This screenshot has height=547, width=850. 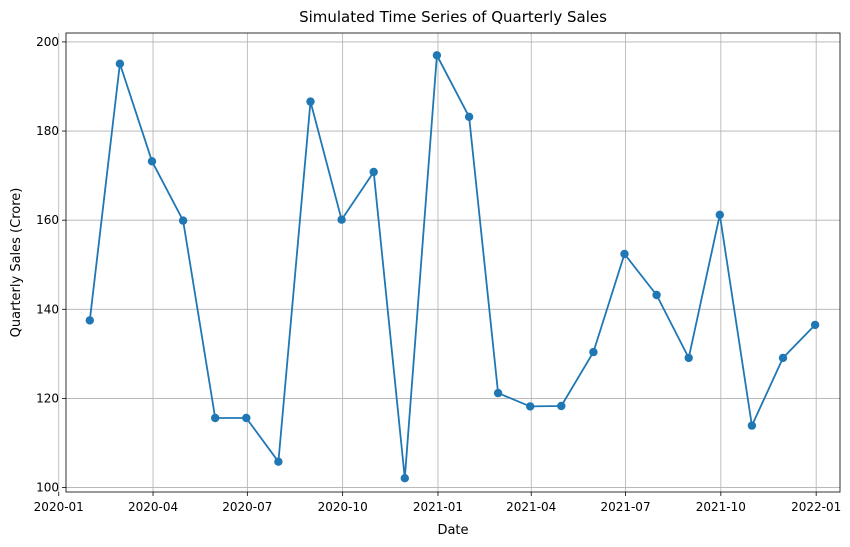 What do you see at coordinates (625, 507) in the screenshot?
I see `x-tick-label: 2021-07` at bounding box center [625, 507].